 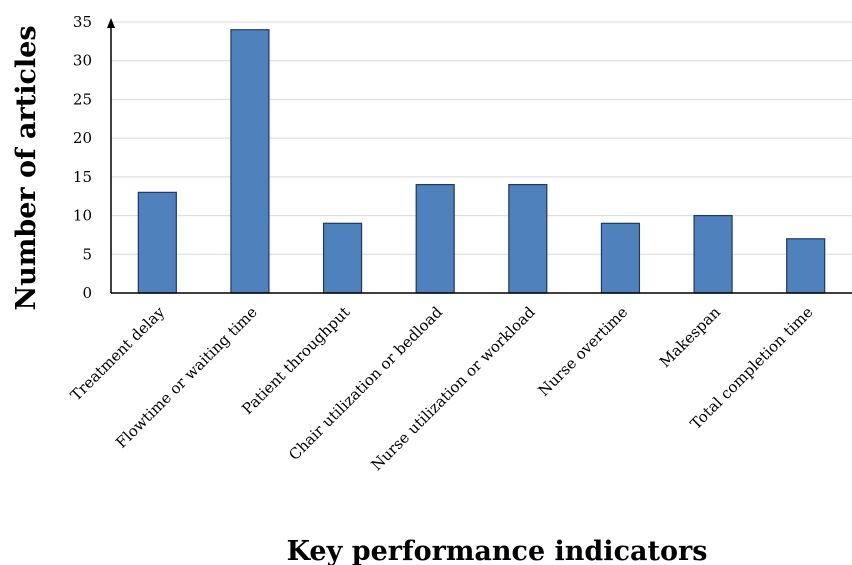 What do you see at coordinates (453, 388) in the screenshot?
I see `x-category-label: Nurse utilization or workload` at bounding box center [453, 388].